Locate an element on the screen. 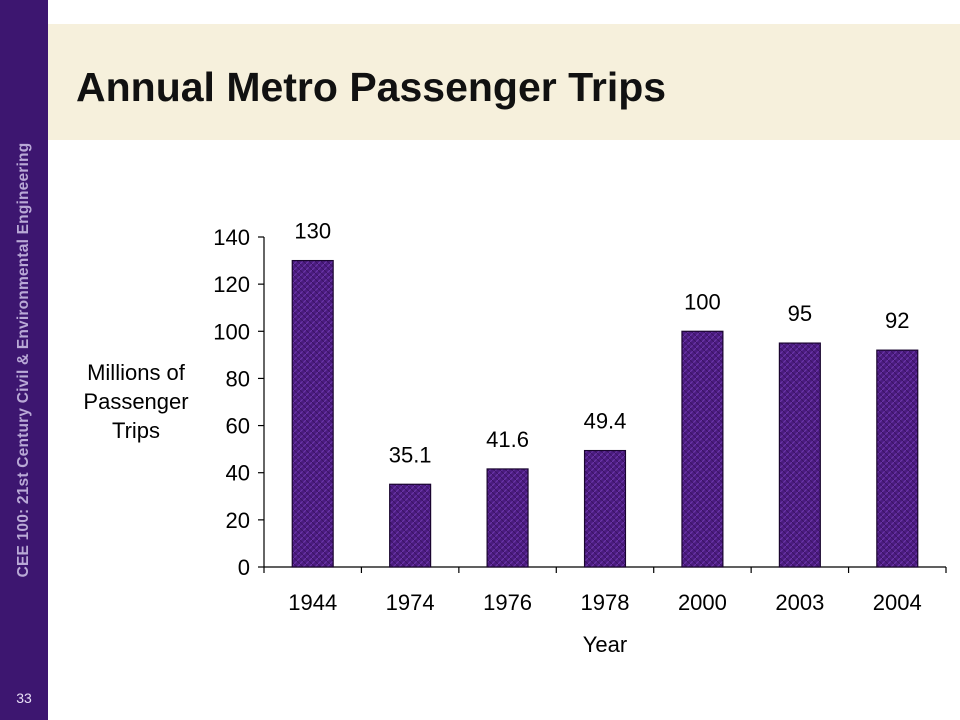  y-tick-label: 100 is located at coordinates (231, 331).